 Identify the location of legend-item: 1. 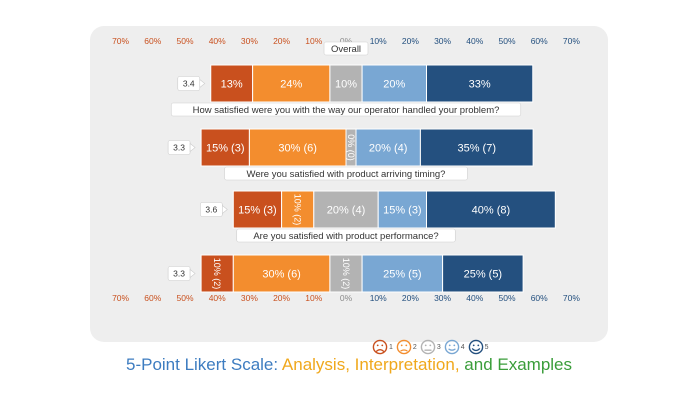
(383, 347).